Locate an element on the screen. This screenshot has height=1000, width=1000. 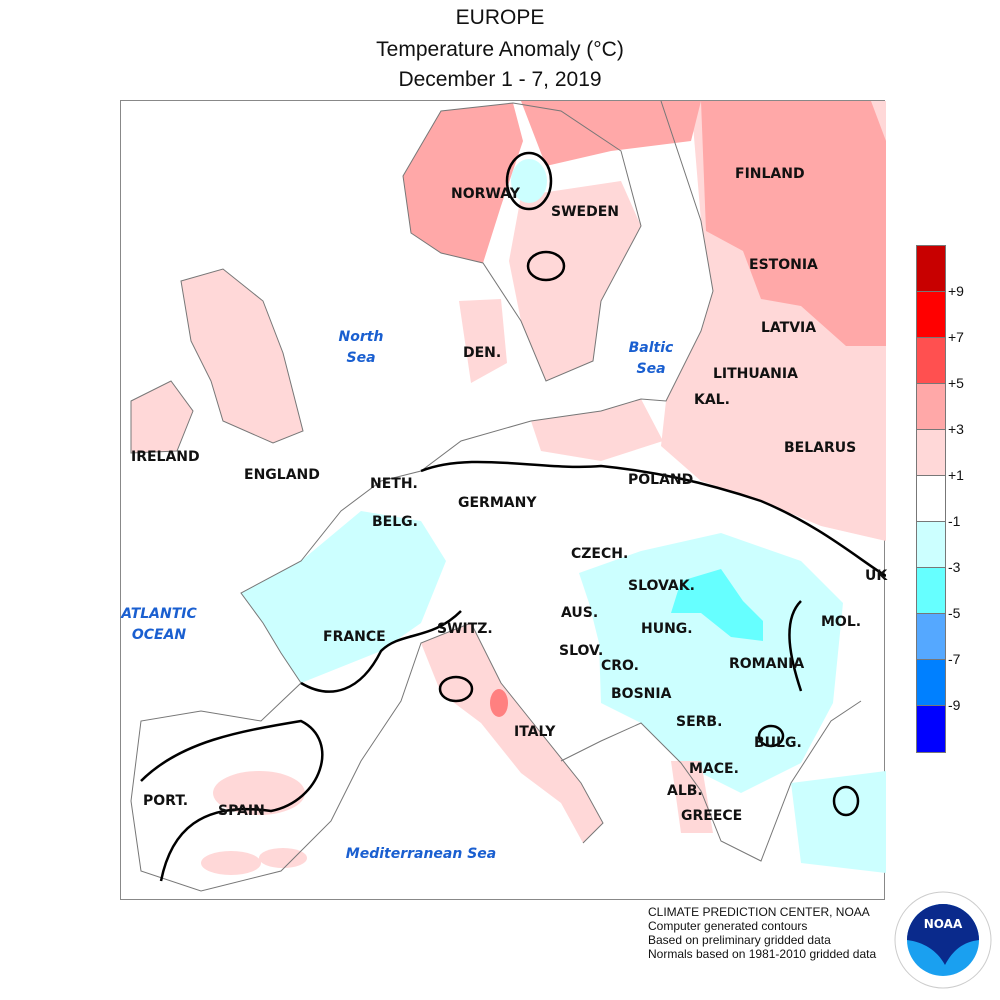
label-czechia: CZECH. is located at coordinates (600, 554).